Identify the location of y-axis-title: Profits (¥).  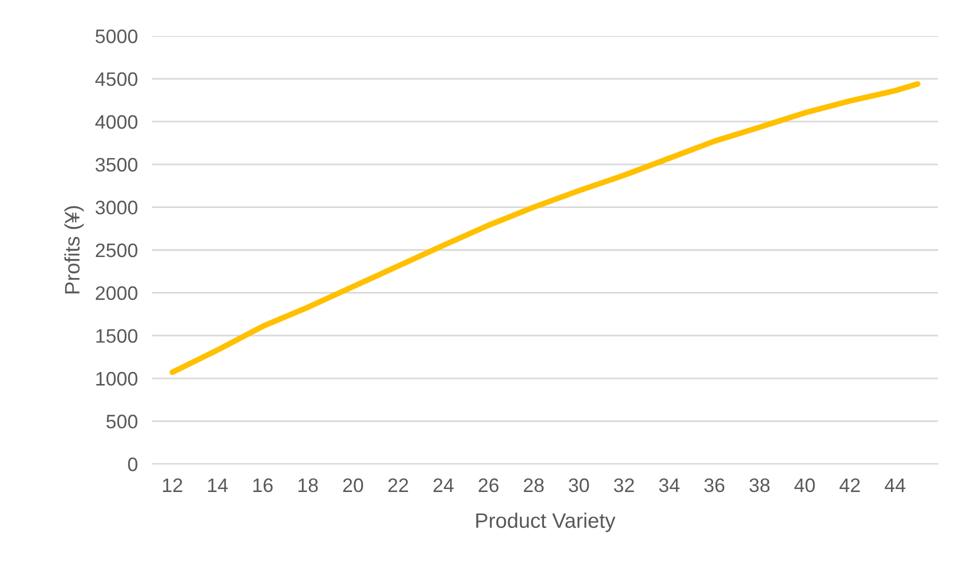
(74, 250).